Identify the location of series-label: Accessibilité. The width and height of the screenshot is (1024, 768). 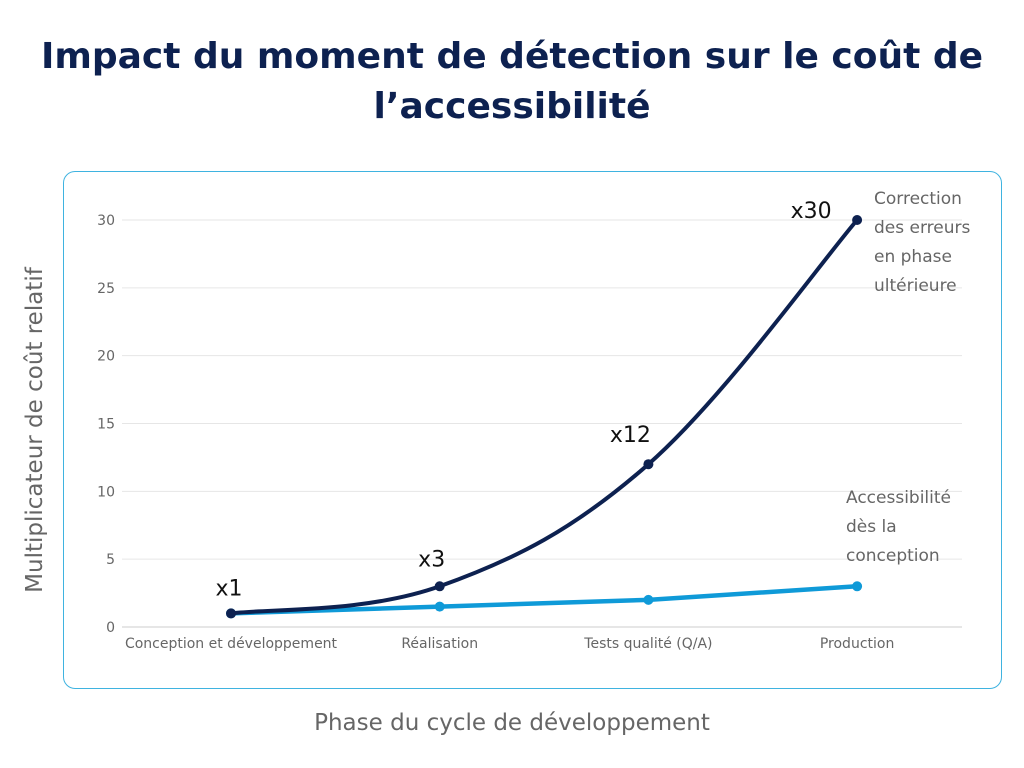
(898, 498).